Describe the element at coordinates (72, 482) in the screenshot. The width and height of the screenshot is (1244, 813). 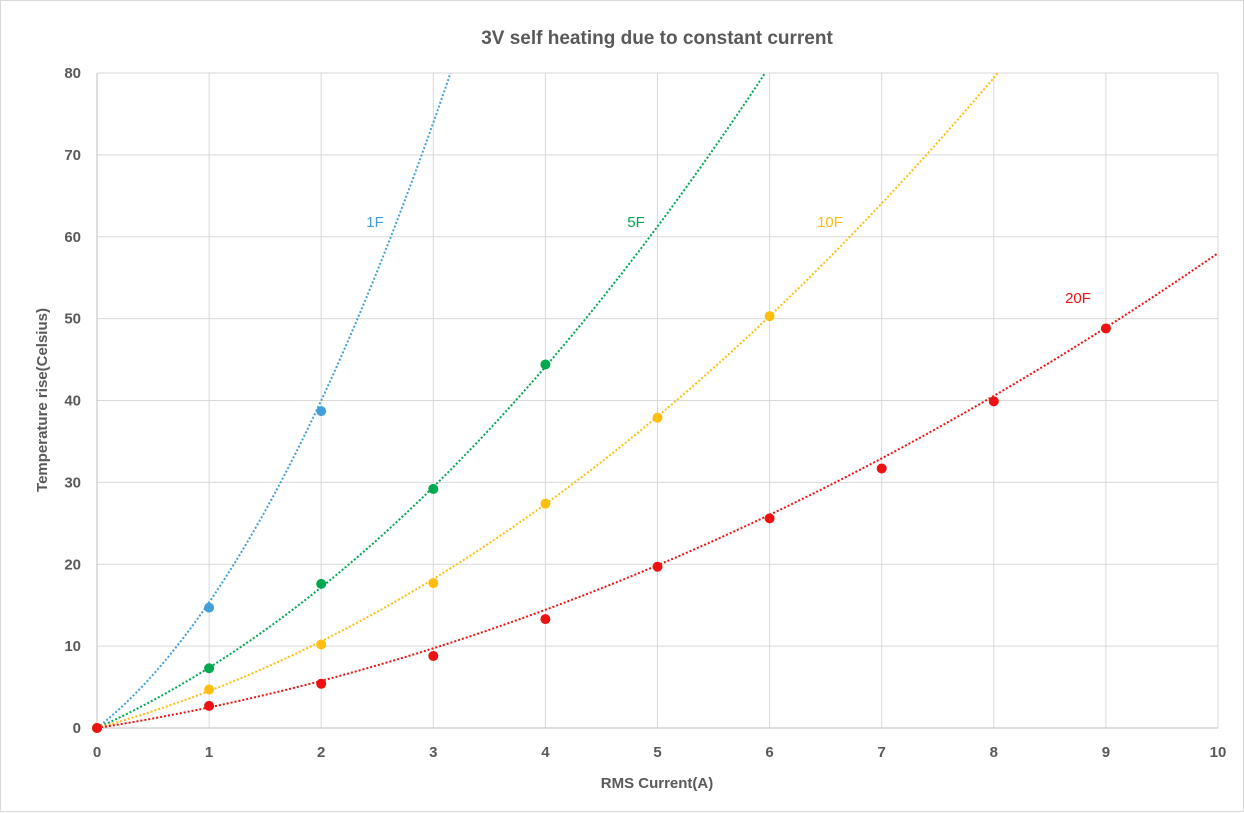
I see `y-tick-label: 30` at that location.